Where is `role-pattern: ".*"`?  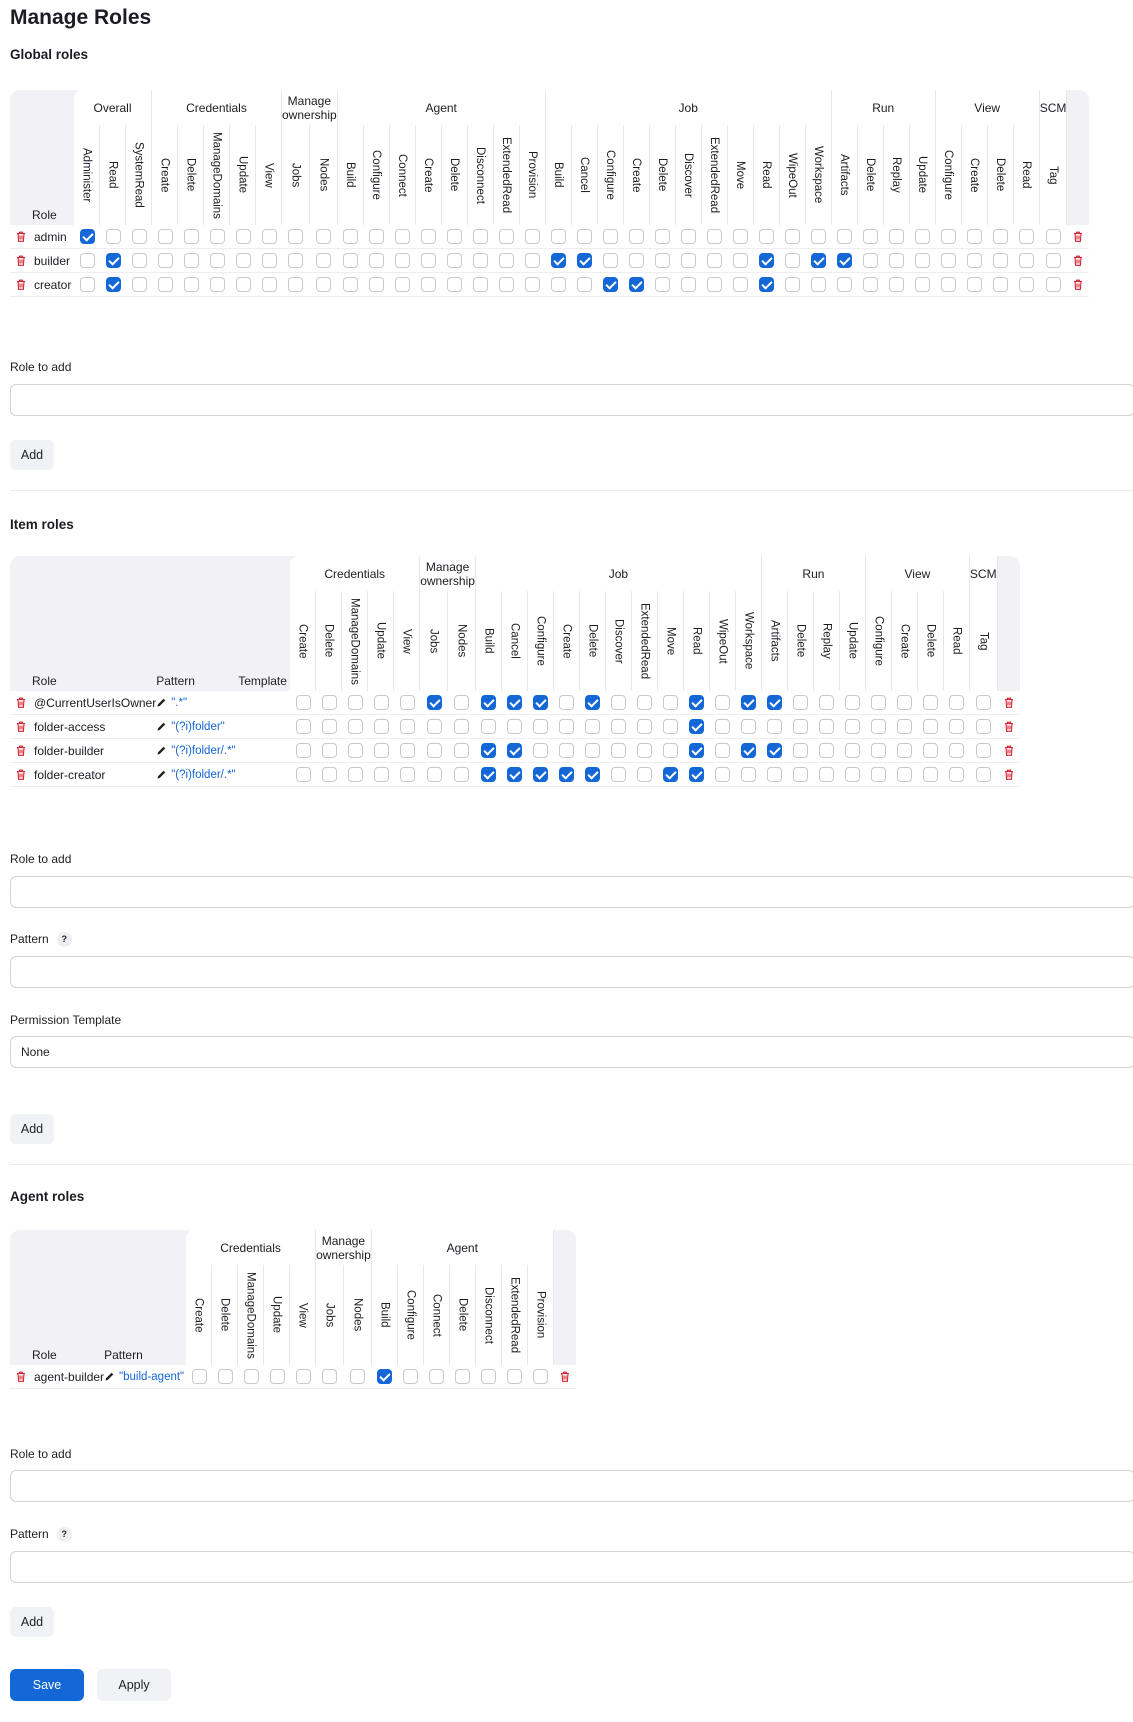
role-pattern: ".*" is located at coordinates (197, 703).